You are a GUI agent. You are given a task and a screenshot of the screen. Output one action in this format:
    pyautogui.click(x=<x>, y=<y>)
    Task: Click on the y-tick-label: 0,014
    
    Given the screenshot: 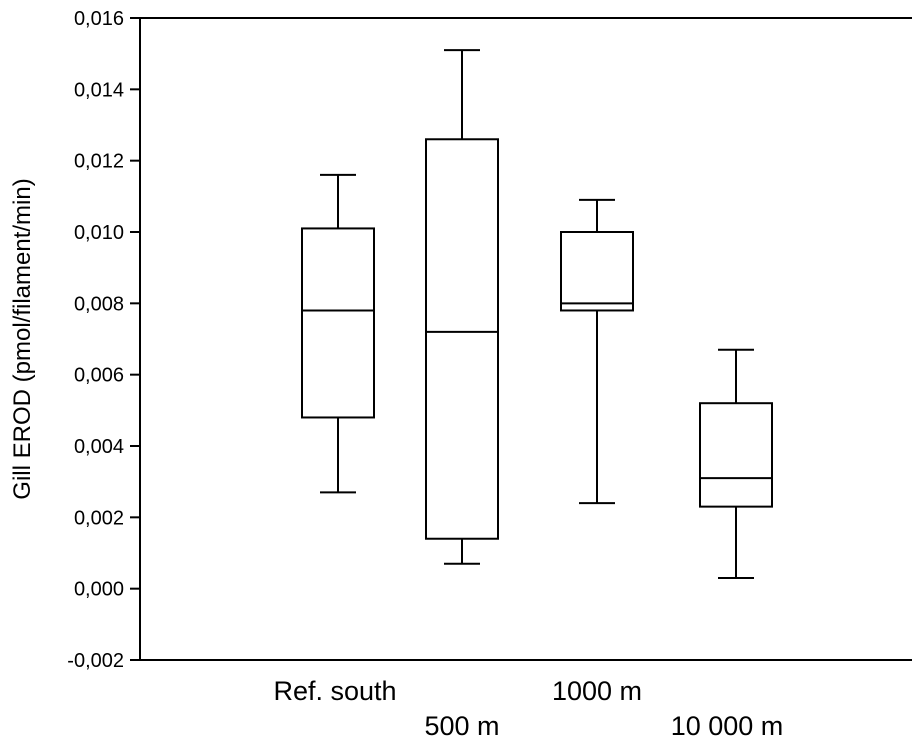 What is the action you would take?
    pyautogui.click(x=99, y=90)
    